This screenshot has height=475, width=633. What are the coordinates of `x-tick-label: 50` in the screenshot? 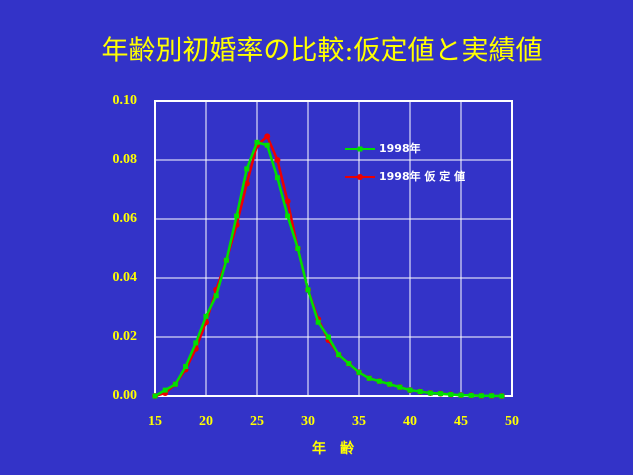 It's located at (512, 421).